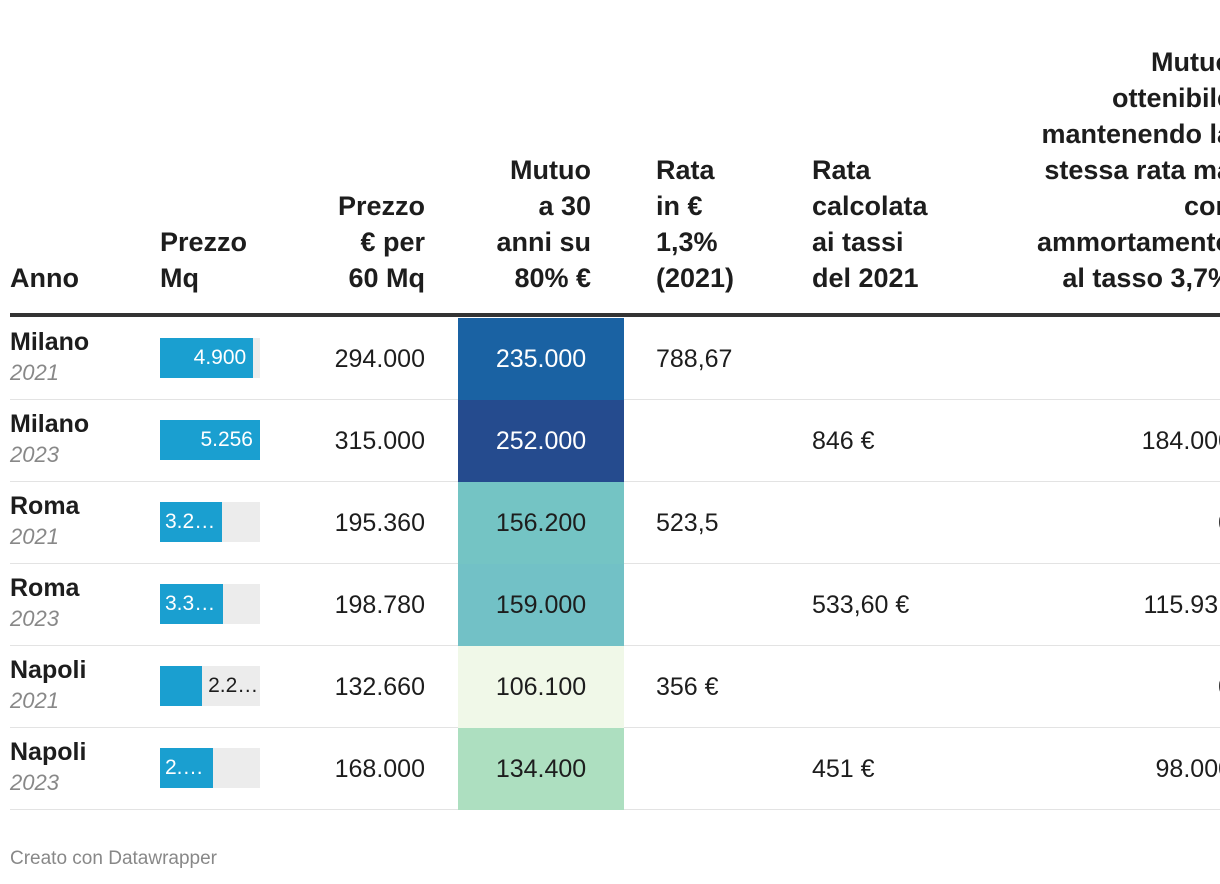 Image resolution: width=1220 pixels, height=884 pixels. I want to click on heat-cell: 106.100, so click(541, 687).